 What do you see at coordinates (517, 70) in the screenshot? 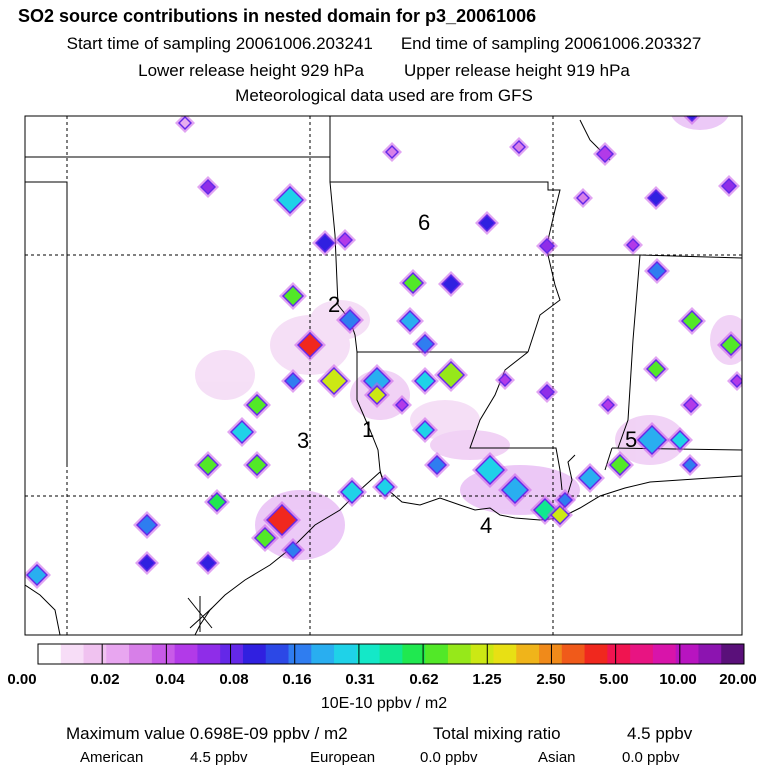
I see `release-upper: Upper release height 919 hPa` at bounding box center [517, 70].